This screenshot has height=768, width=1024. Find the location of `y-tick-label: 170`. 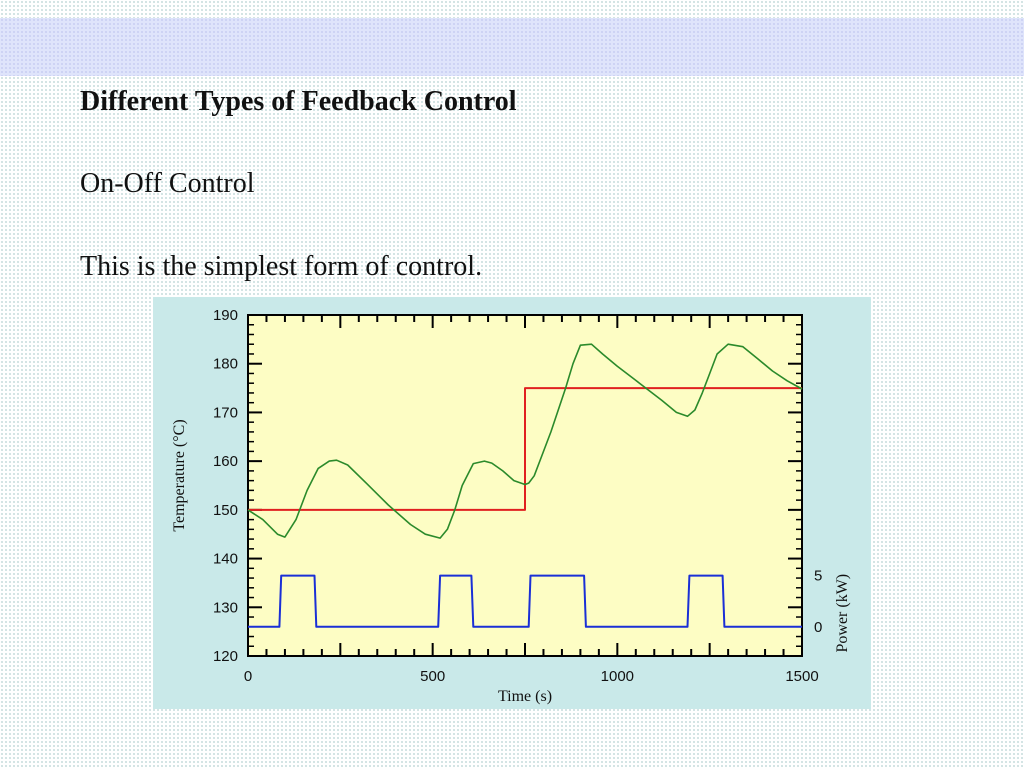

y-tick-label: 170 is located at coordinates (225, 412).